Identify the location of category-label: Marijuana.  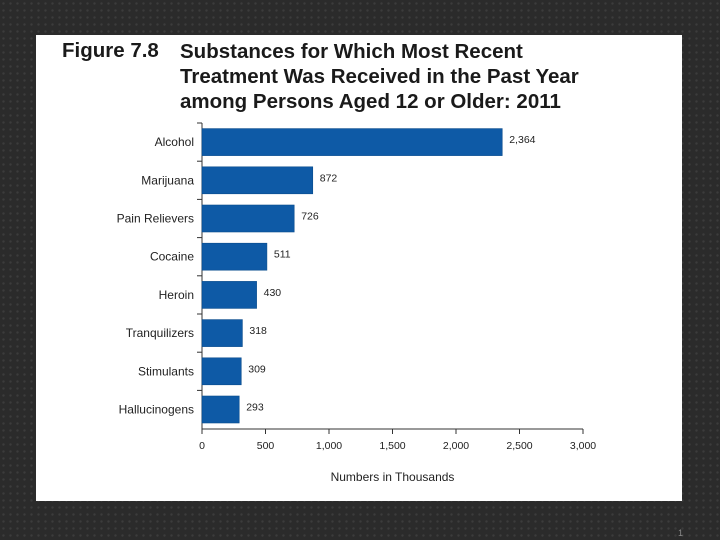
(167, 180).